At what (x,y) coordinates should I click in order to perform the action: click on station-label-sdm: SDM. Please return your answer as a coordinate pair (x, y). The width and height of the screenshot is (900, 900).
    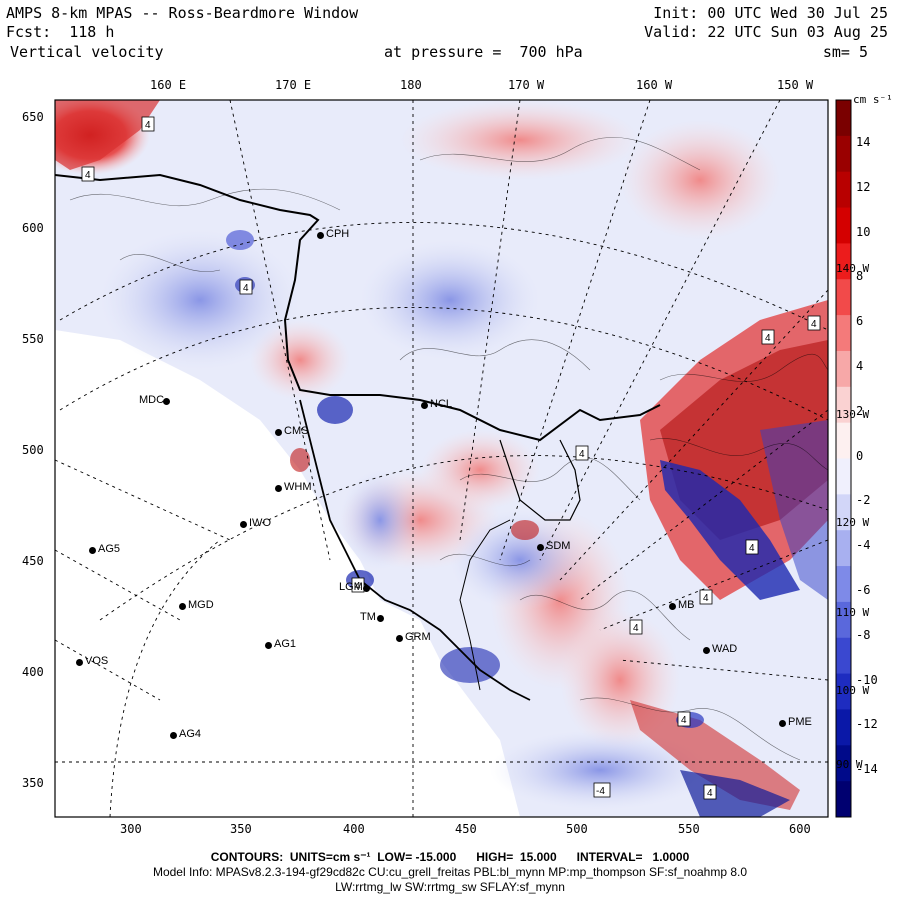
    Looking at the image, I should click on (558, 546).